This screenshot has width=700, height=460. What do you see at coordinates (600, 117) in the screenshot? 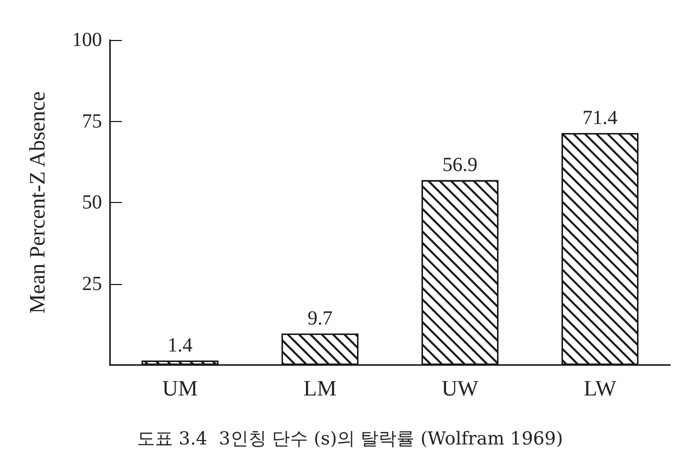
I see `data-label: 71.4` at bounding box center [600, 117].